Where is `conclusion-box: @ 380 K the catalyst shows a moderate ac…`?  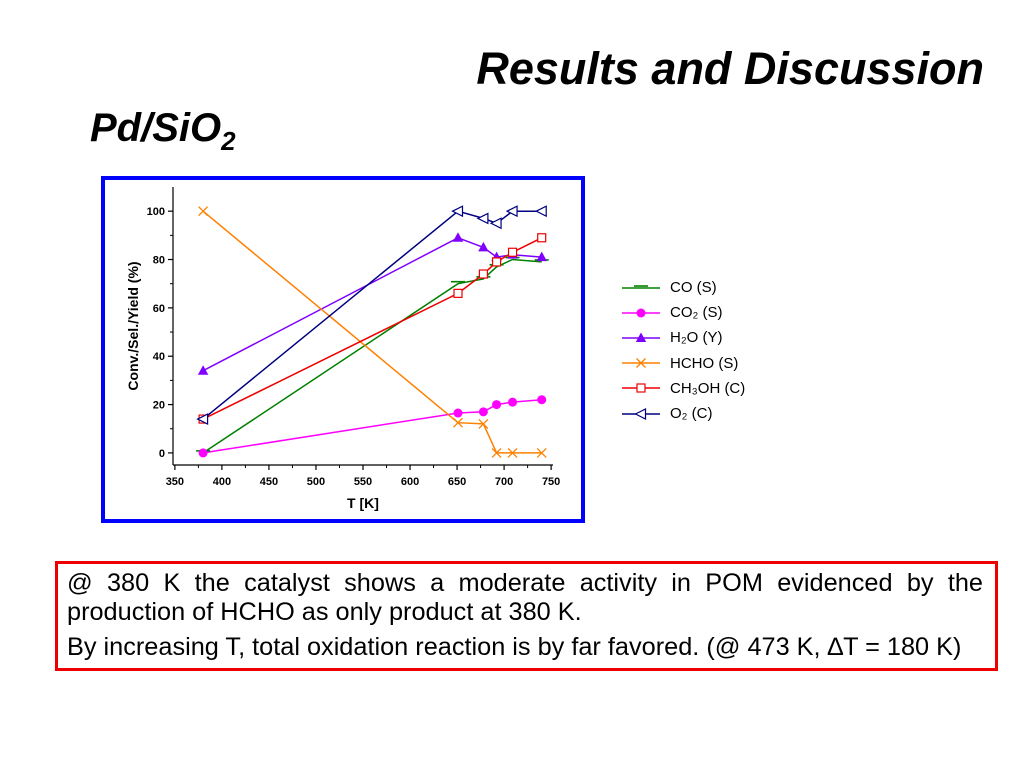 conclusion-box: @ 380 K the catalyst shows a moderate ac… is located at coordinates (526, 616).